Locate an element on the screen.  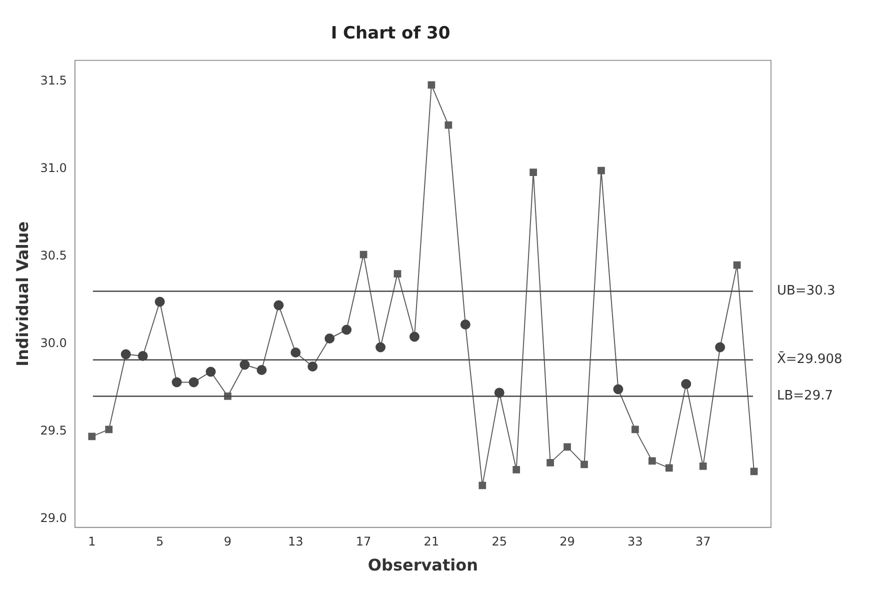
x-tick-label: 5 is located at coordinates (160, 541).